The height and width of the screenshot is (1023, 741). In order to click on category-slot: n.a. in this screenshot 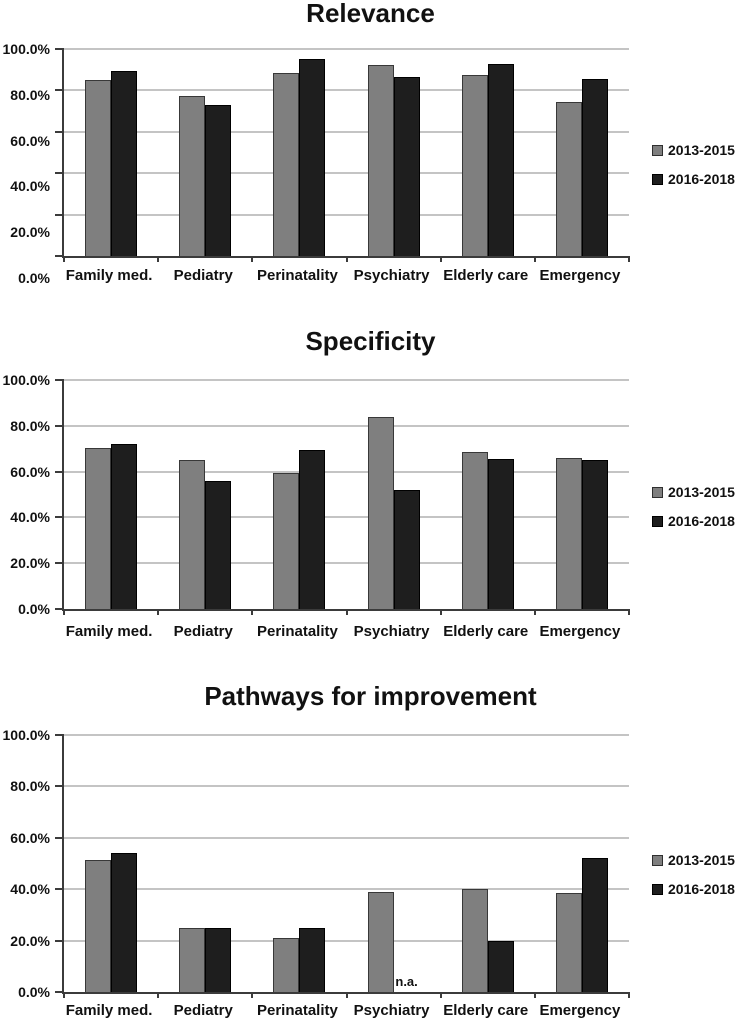, I will do `click(394, 863)`.